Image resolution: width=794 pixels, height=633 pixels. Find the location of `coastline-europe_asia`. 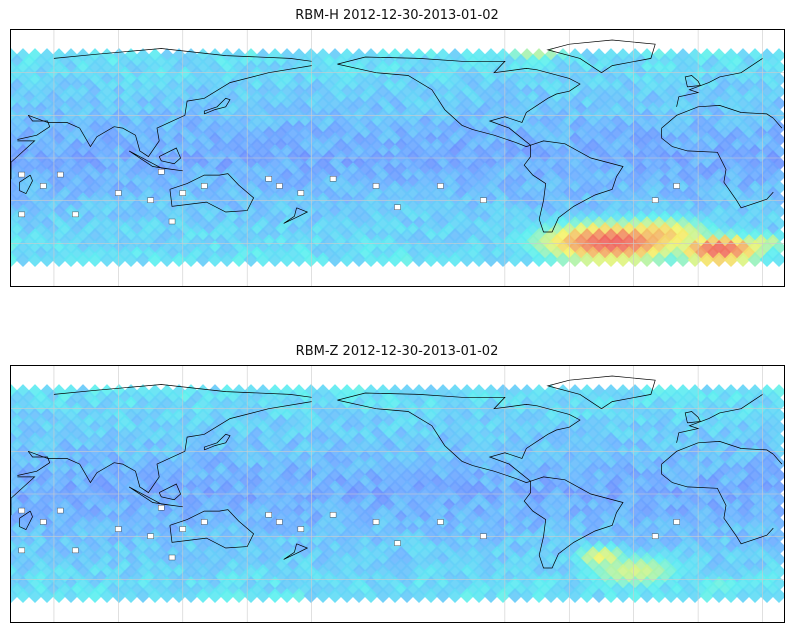

coastline-europe_asia is located at coordinates (719, 82).